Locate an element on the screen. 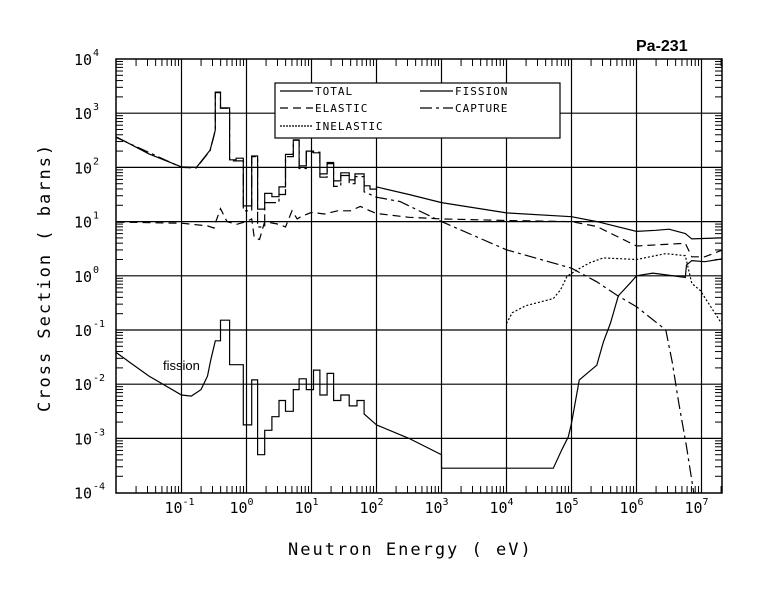  legend-label-capture: CAPTURE is located at coordinates (481, 108).